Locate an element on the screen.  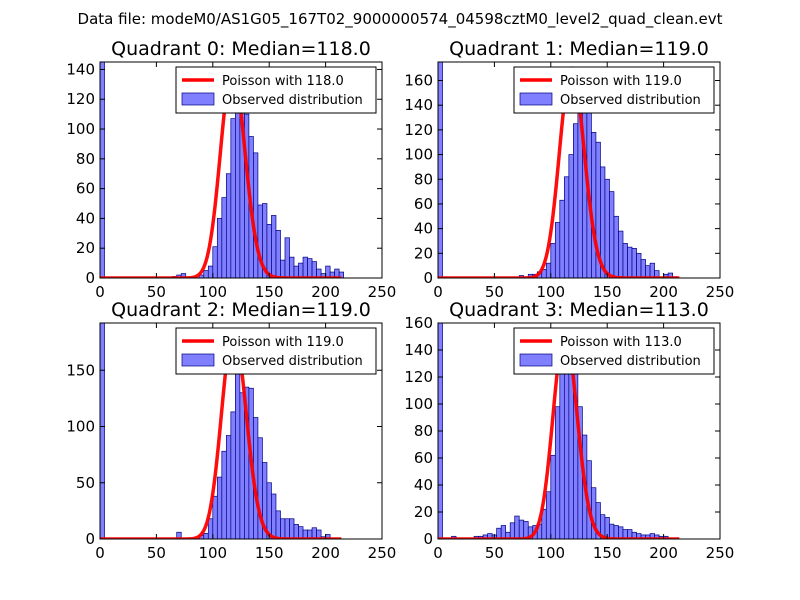
panel-title: Quadrant 0: Median=118.0 is located at coordinates (241, 49).